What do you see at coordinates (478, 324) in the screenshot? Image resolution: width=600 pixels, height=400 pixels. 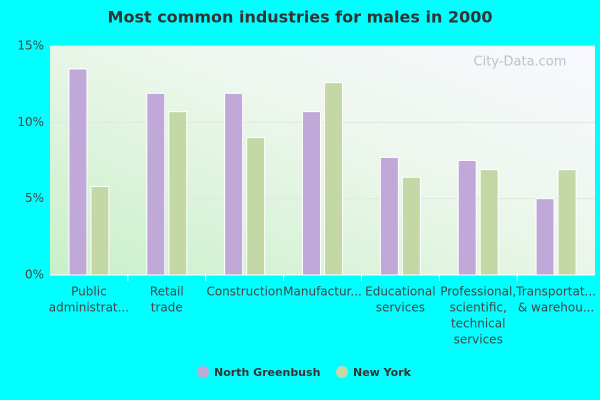 I see `x-tick-label: technical` at bounding box center [478, 324].